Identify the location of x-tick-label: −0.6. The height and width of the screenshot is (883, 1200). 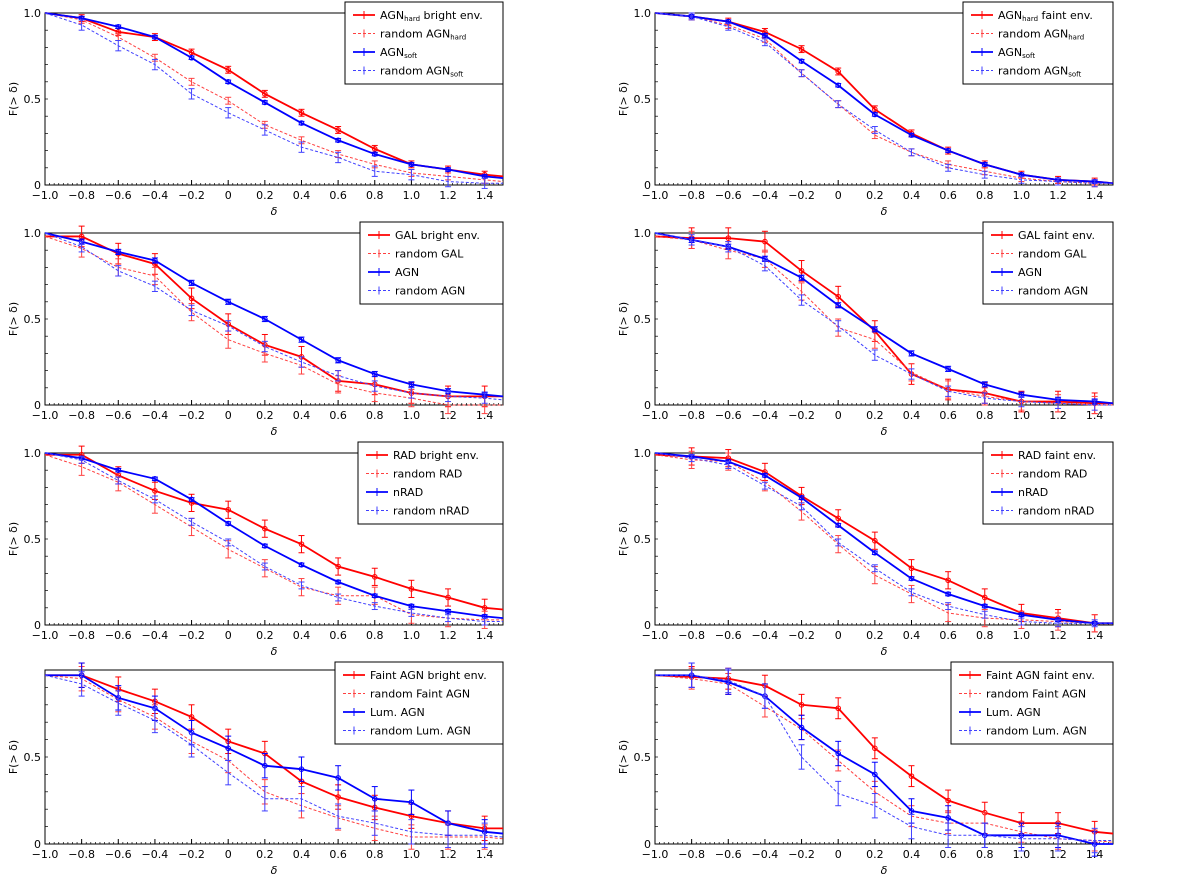
(728, 415).